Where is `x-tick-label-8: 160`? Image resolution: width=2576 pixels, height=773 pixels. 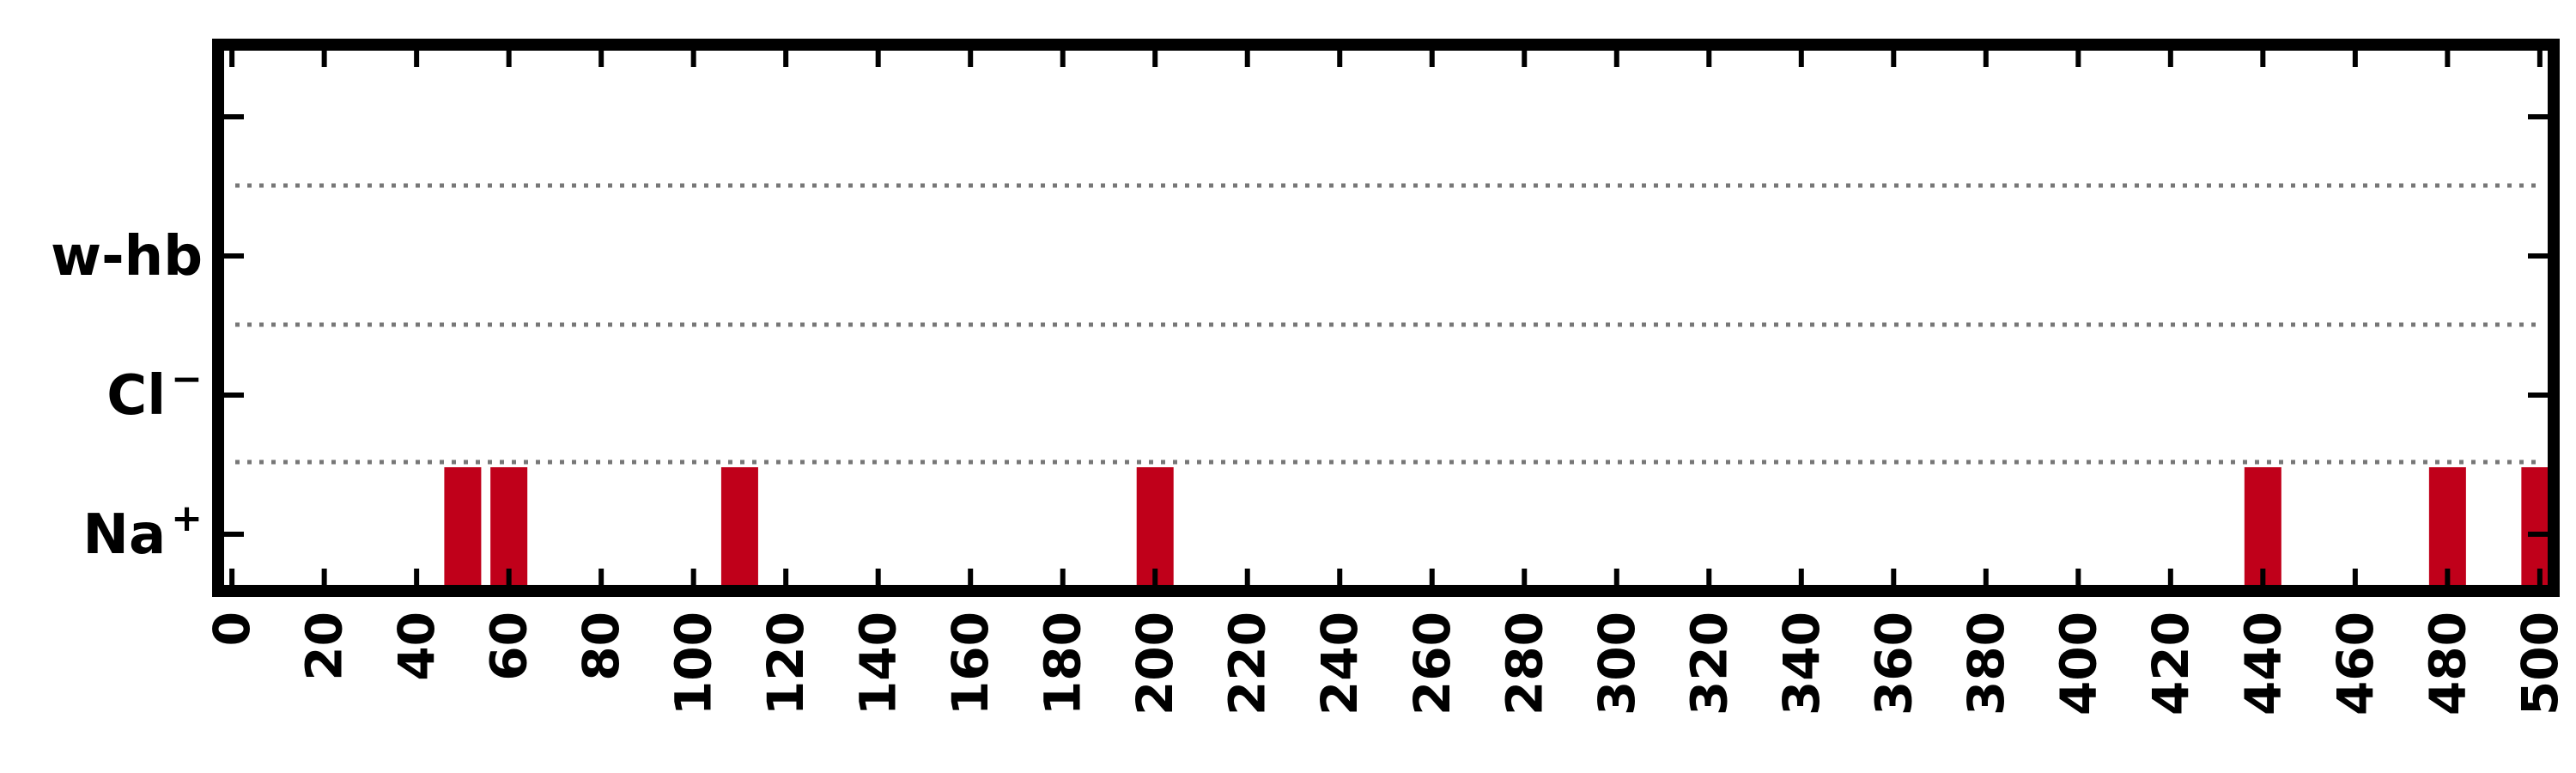
x-tick-label-8: 160 is located at coordinates (970, 663).